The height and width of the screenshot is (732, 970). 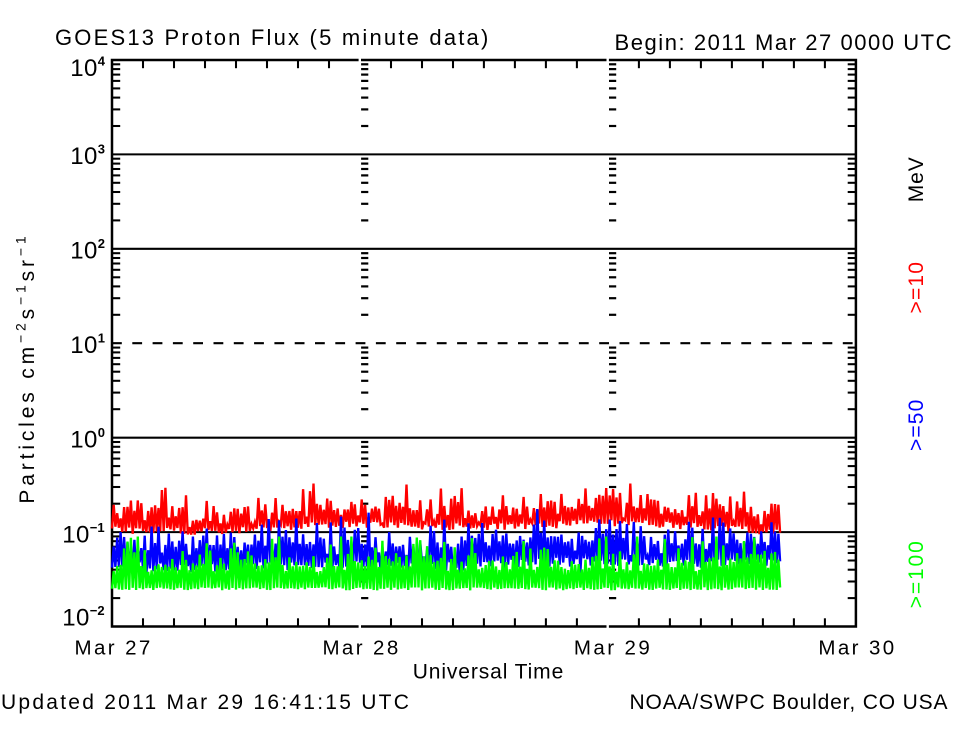 I want to click on svg-text: Begin: 2011 Mar 27 0000 UTC, so click(x=784, y=42).